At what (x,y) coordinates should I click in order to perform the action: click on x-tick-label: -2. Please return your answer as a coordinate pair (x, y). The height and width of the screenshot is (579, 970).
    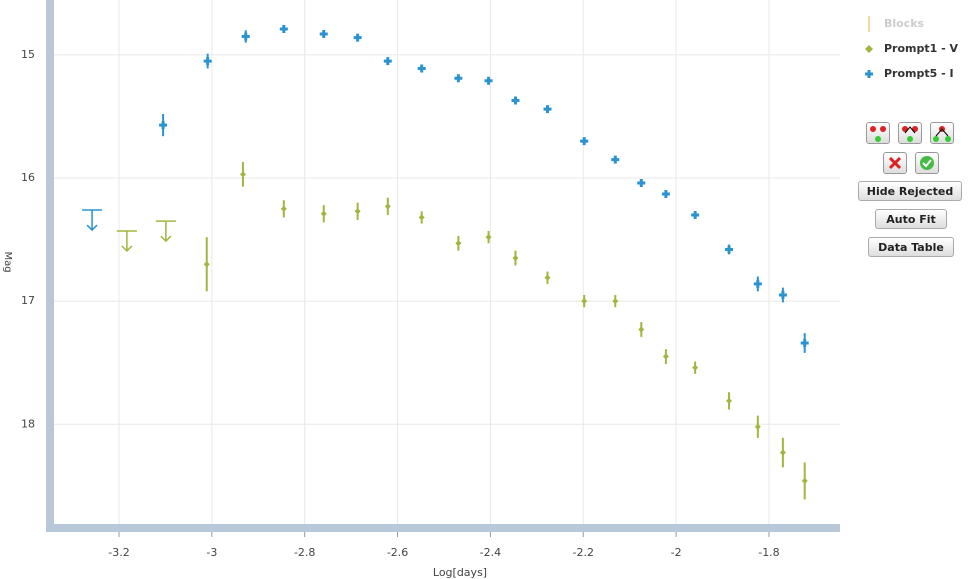
    Looking at the image, I should click on (676, 552).